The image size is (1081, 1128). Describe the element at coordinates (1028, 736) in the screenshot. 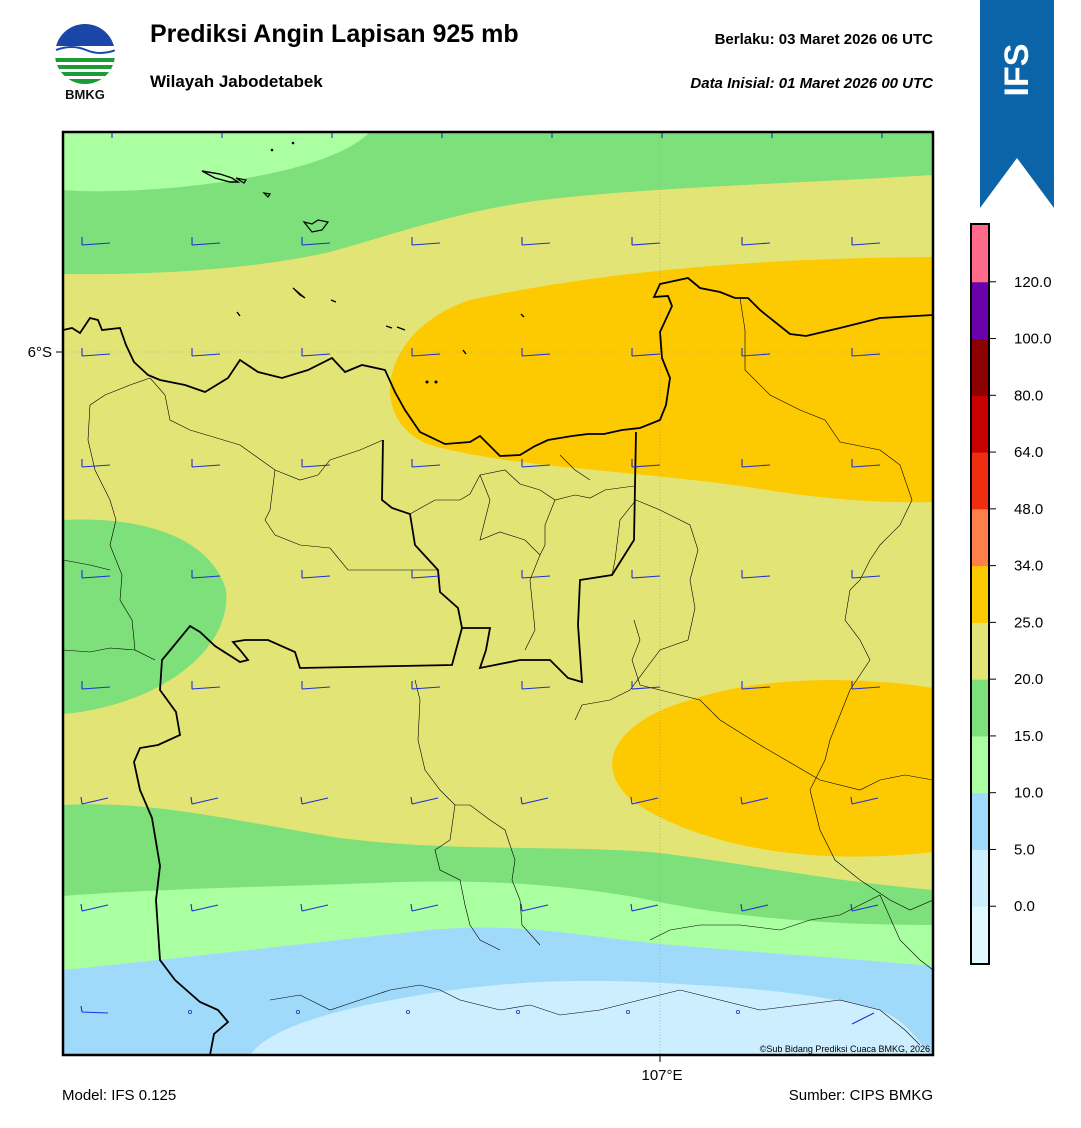

I see `colorbar-tick-label: 15.0` at that location.